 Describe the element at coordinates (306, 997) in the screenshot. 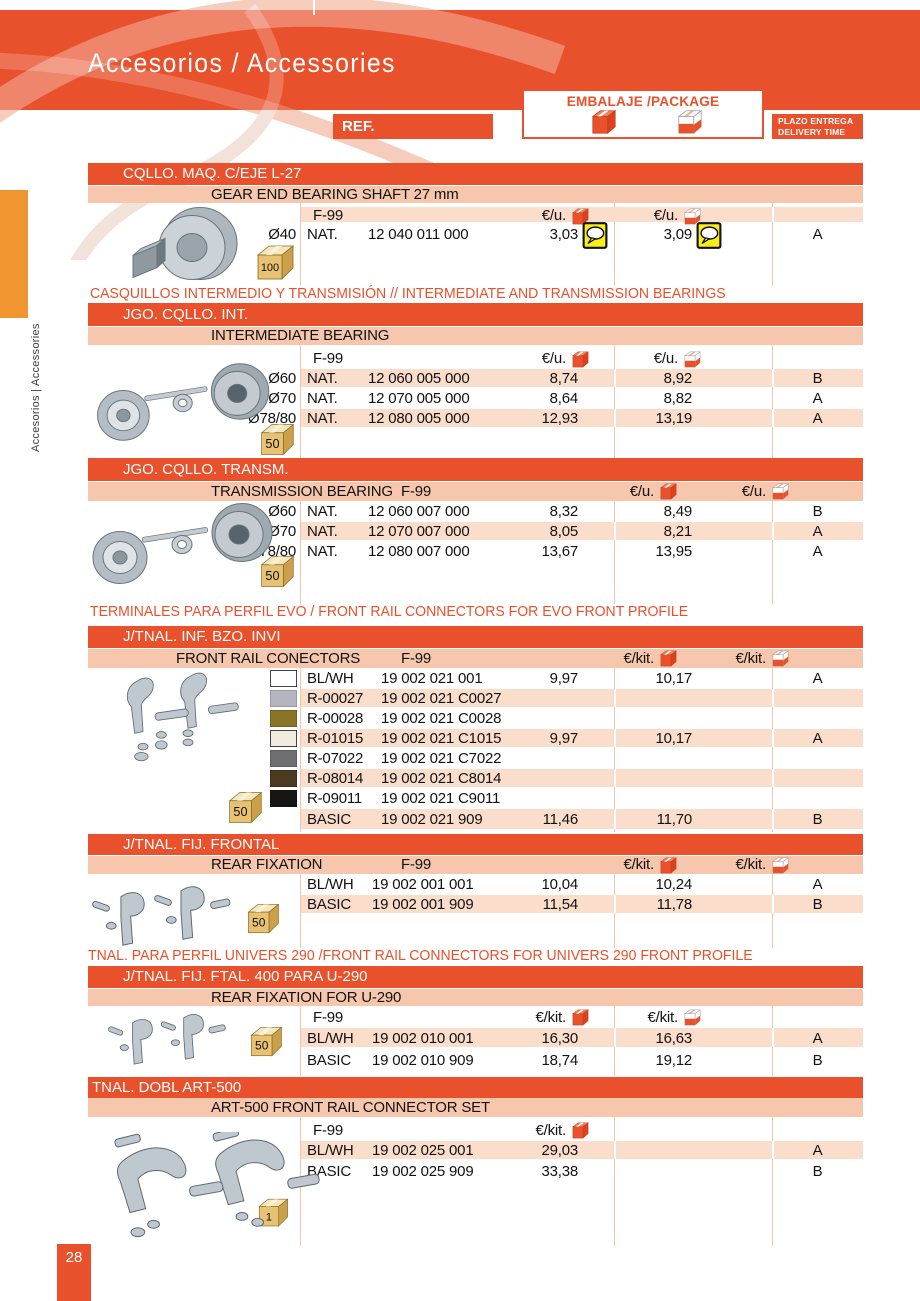

I see `product-name-en: REAR FIXATION FOR U-290` at that location.